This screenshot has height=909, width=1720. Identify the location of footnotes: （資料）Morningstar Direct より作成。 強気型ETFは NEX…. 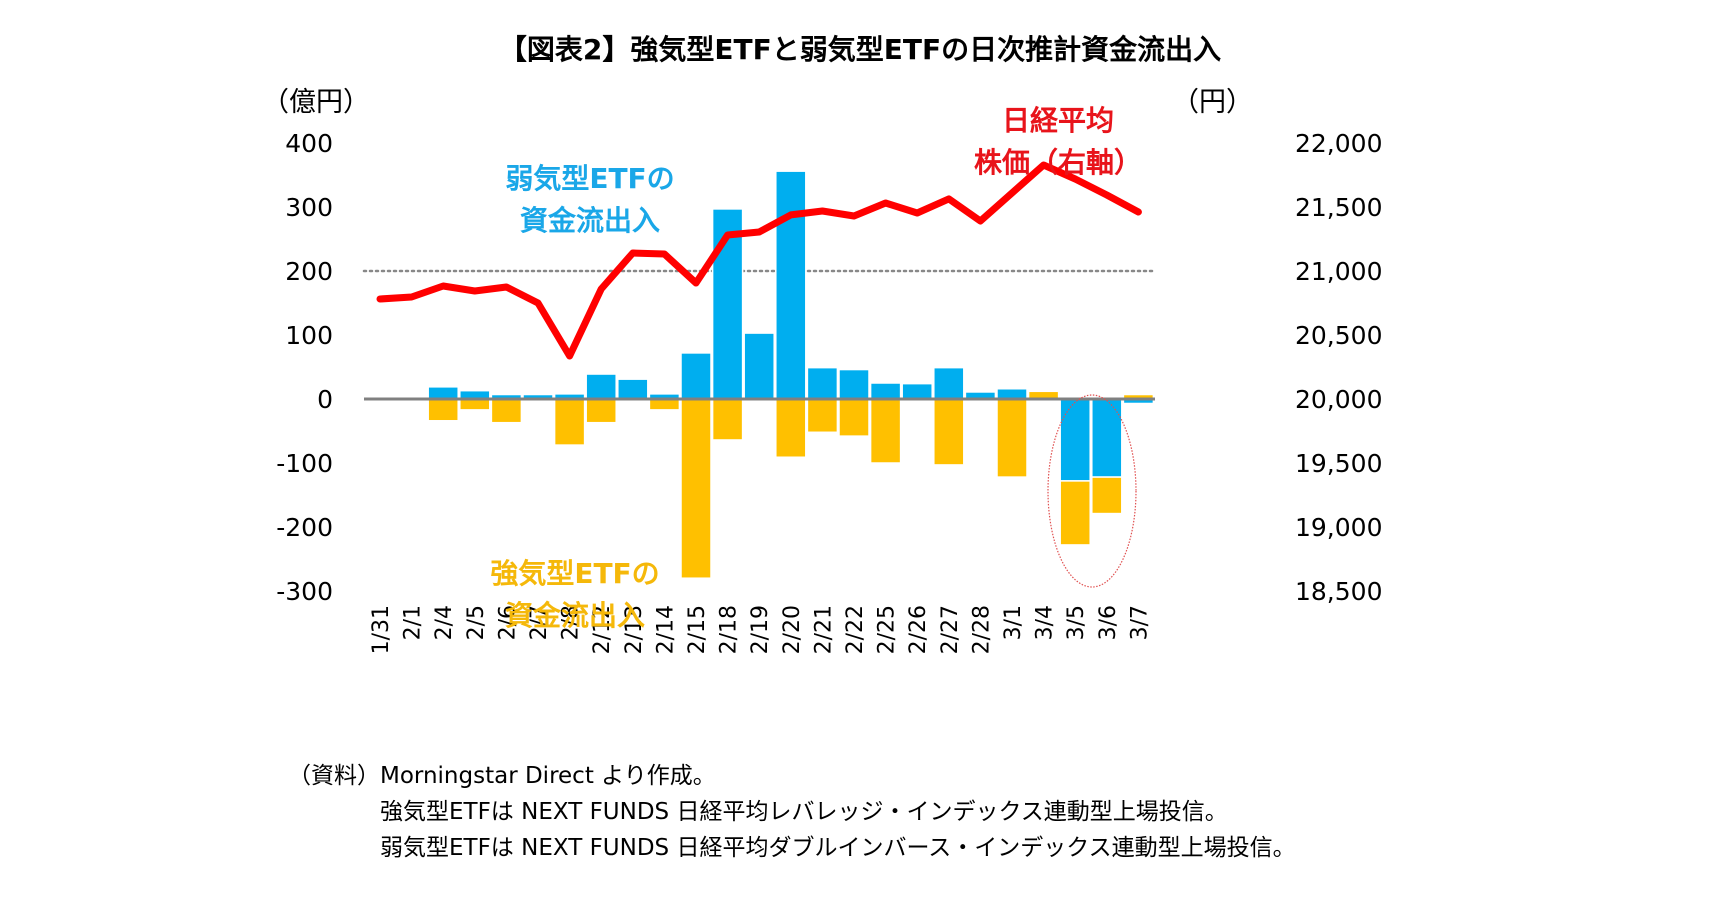
(792, 812).